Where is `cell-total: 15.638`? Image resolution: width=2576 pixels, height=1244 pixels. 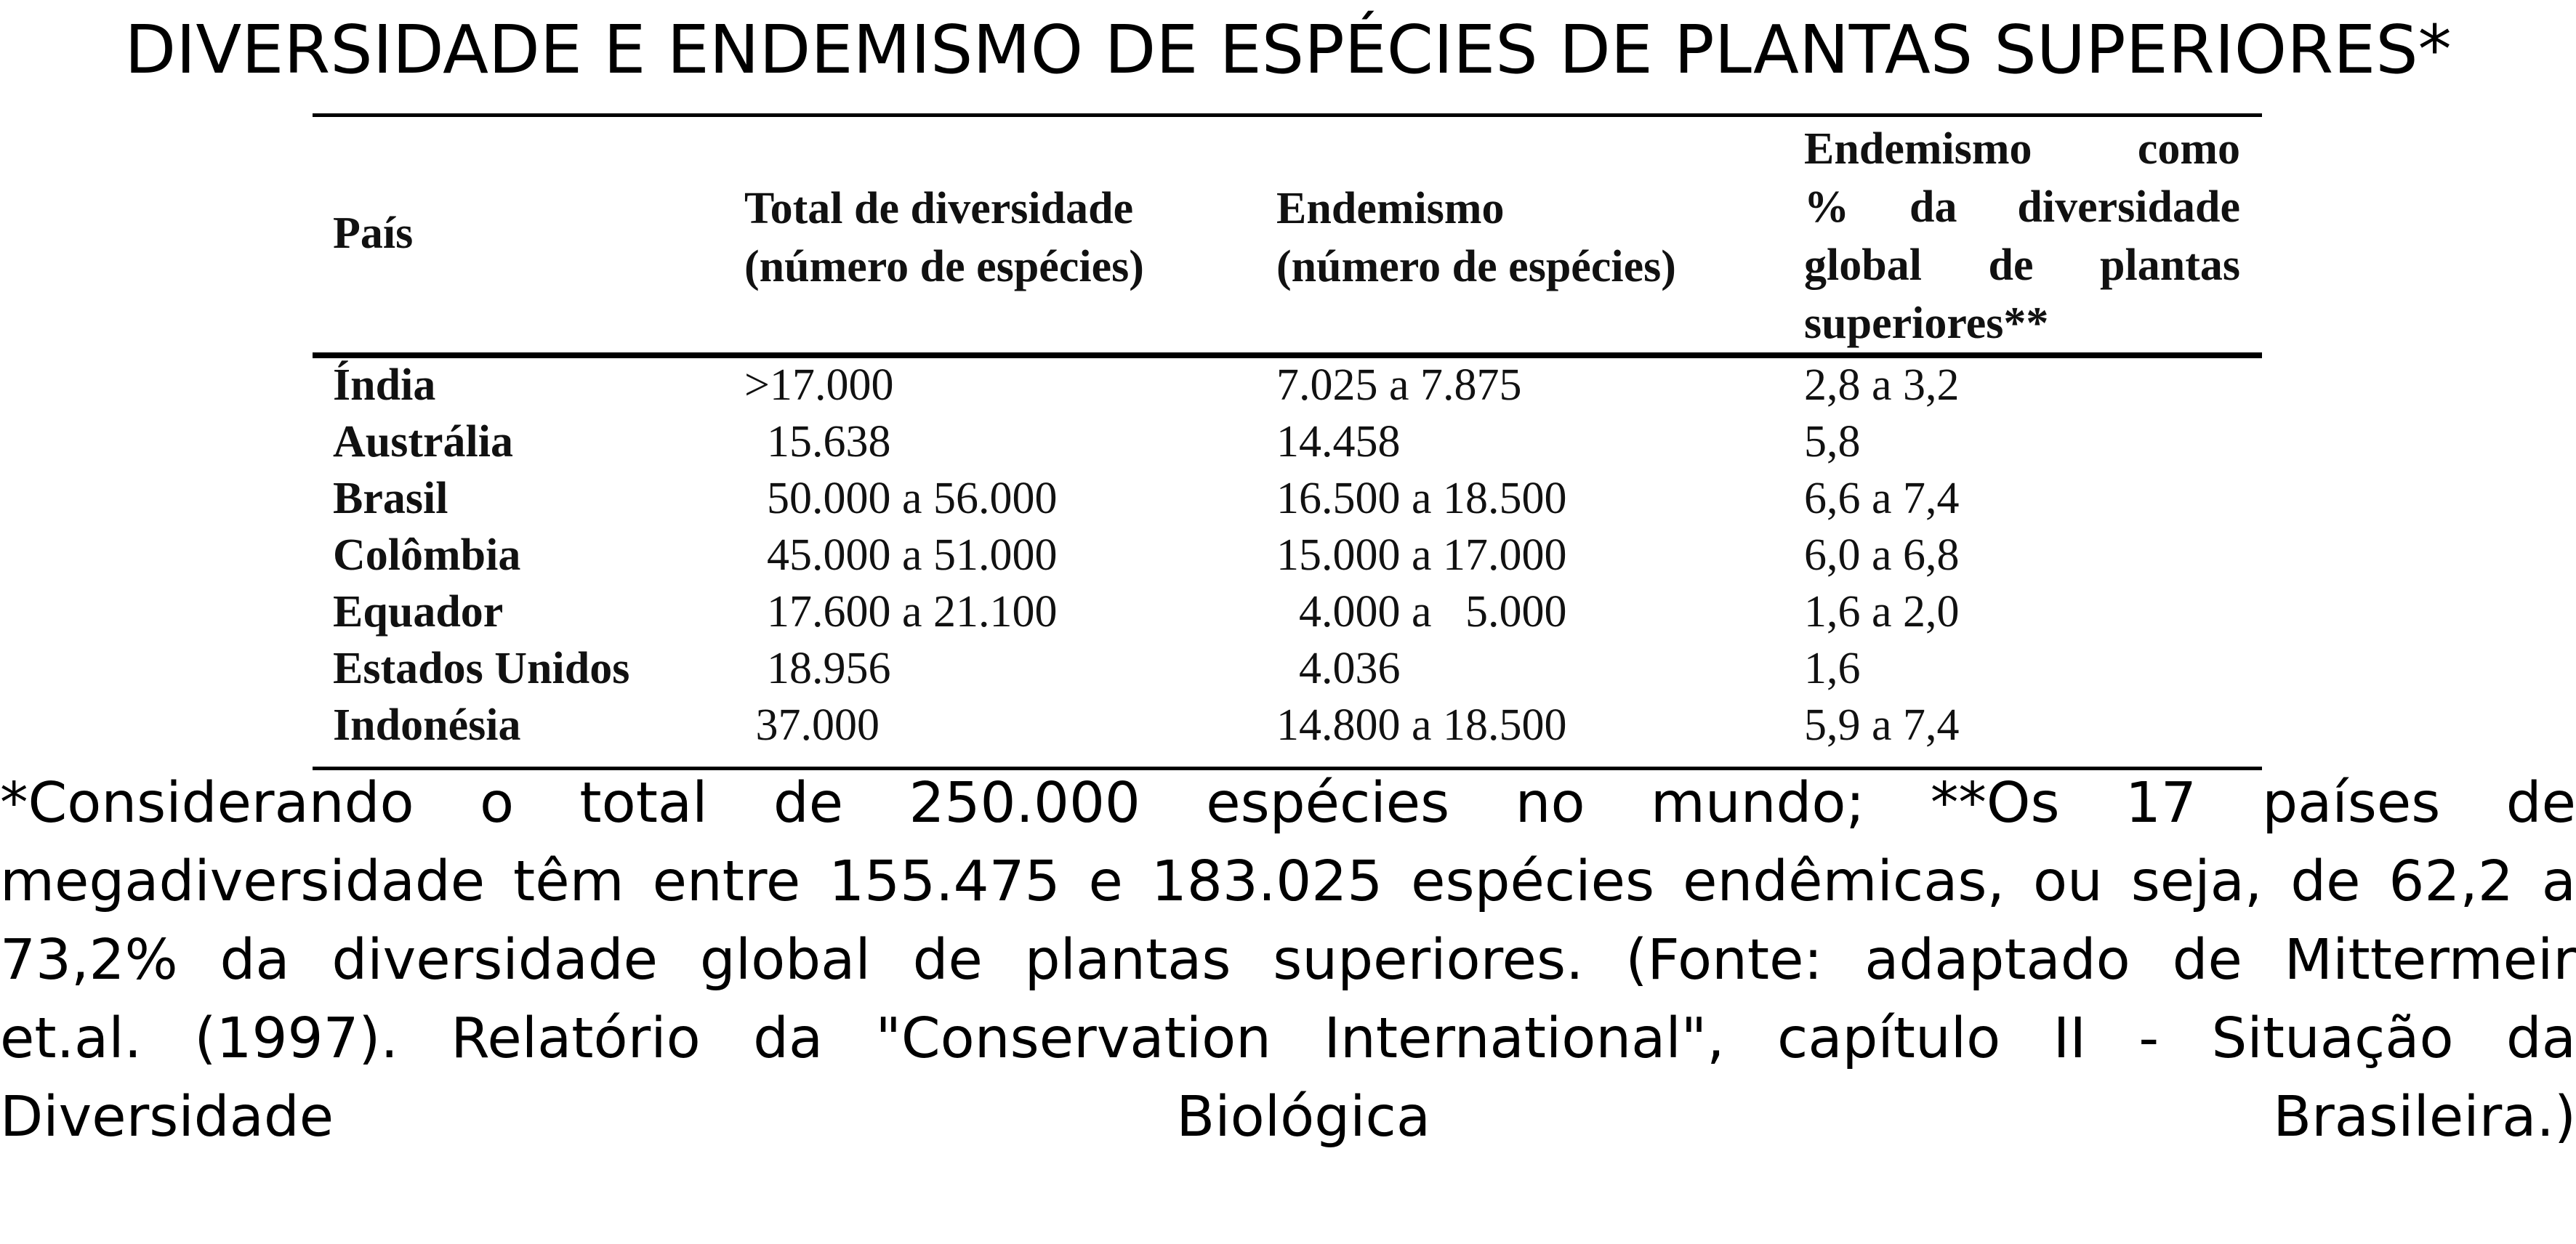
cell-total: 15.638 is located at coordinates (817, 442).